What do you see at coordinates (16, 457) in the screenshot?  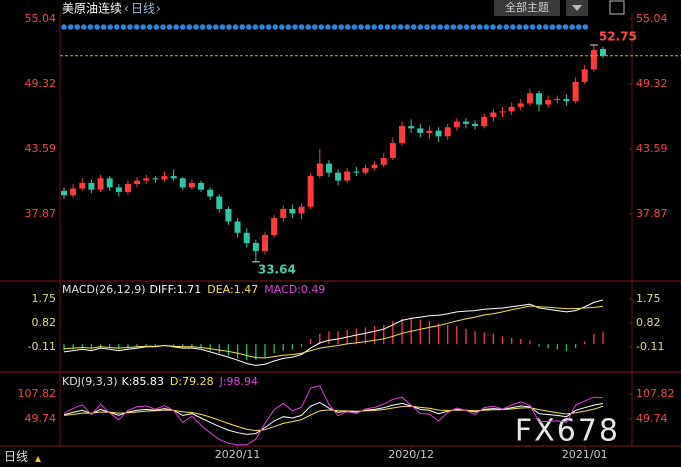 I see `bottom-label: 日线` at bounding box center [16, 457].